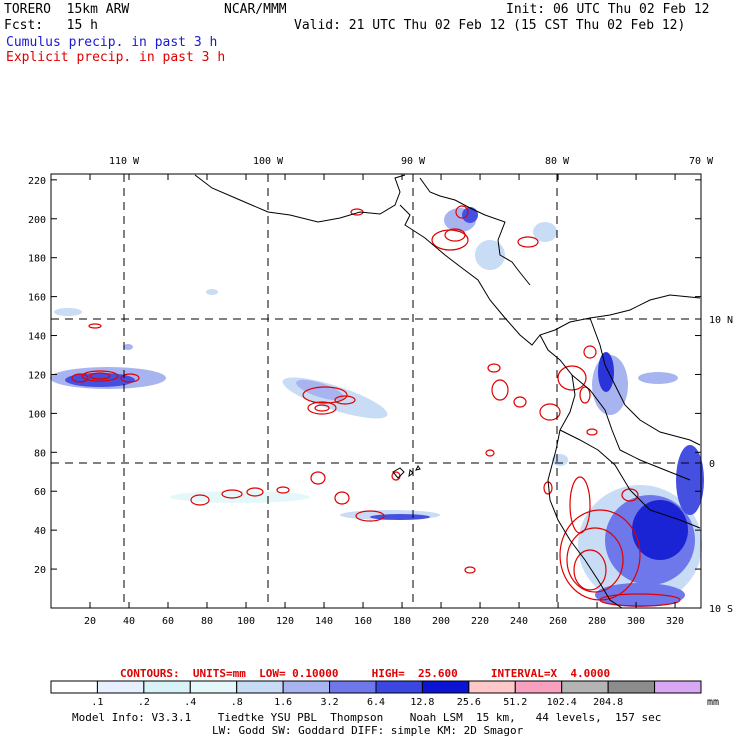  What do you see at coordinates (480, 621) in the screenshot?
I see `x-tick-label: 220` at bounding box center [480, 621].